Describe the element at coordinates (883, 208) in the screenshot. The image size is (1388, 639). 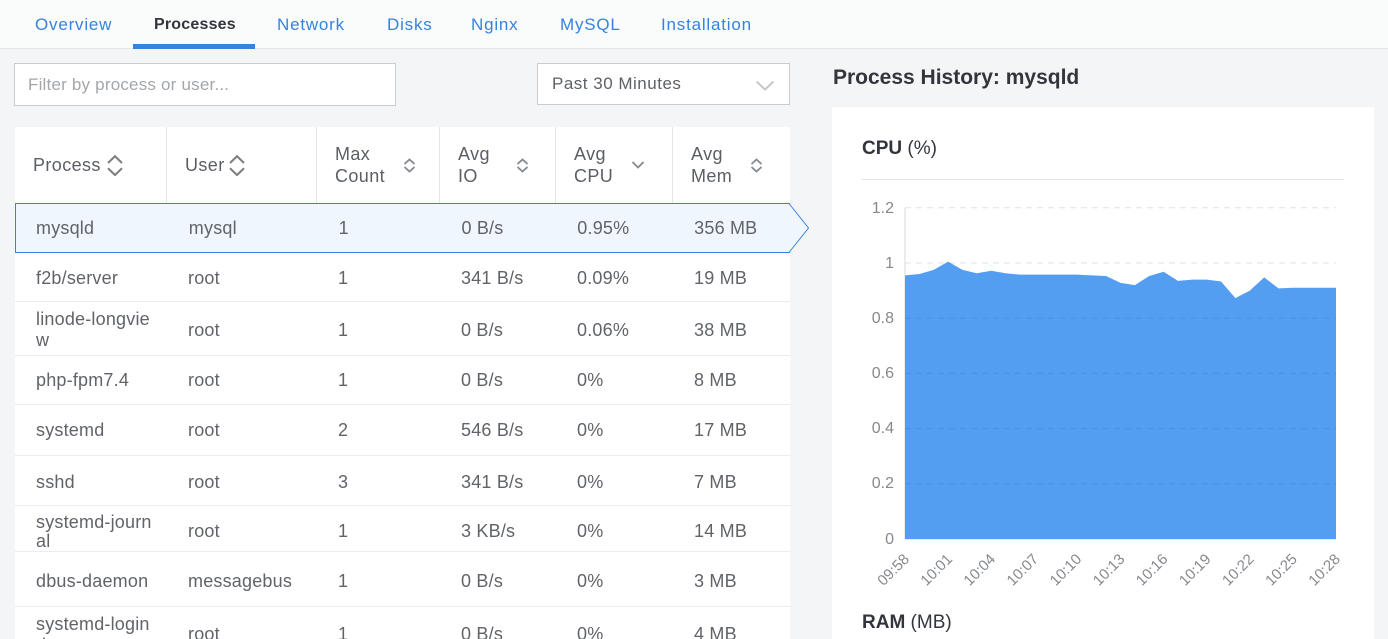
I see `svg-text: 1.2` at that location.